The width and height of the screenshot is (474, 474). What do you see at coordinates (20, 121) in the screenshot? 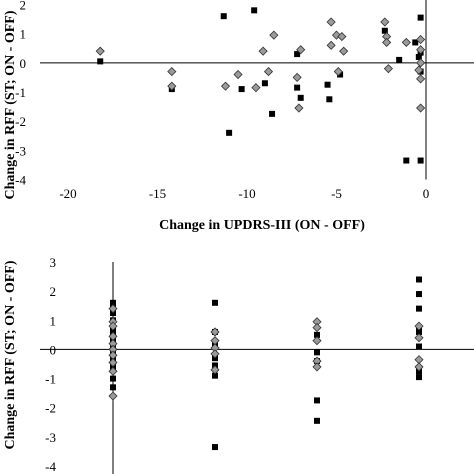
I see `top-y-tick-label: -2` at bounding box center [20, 121].